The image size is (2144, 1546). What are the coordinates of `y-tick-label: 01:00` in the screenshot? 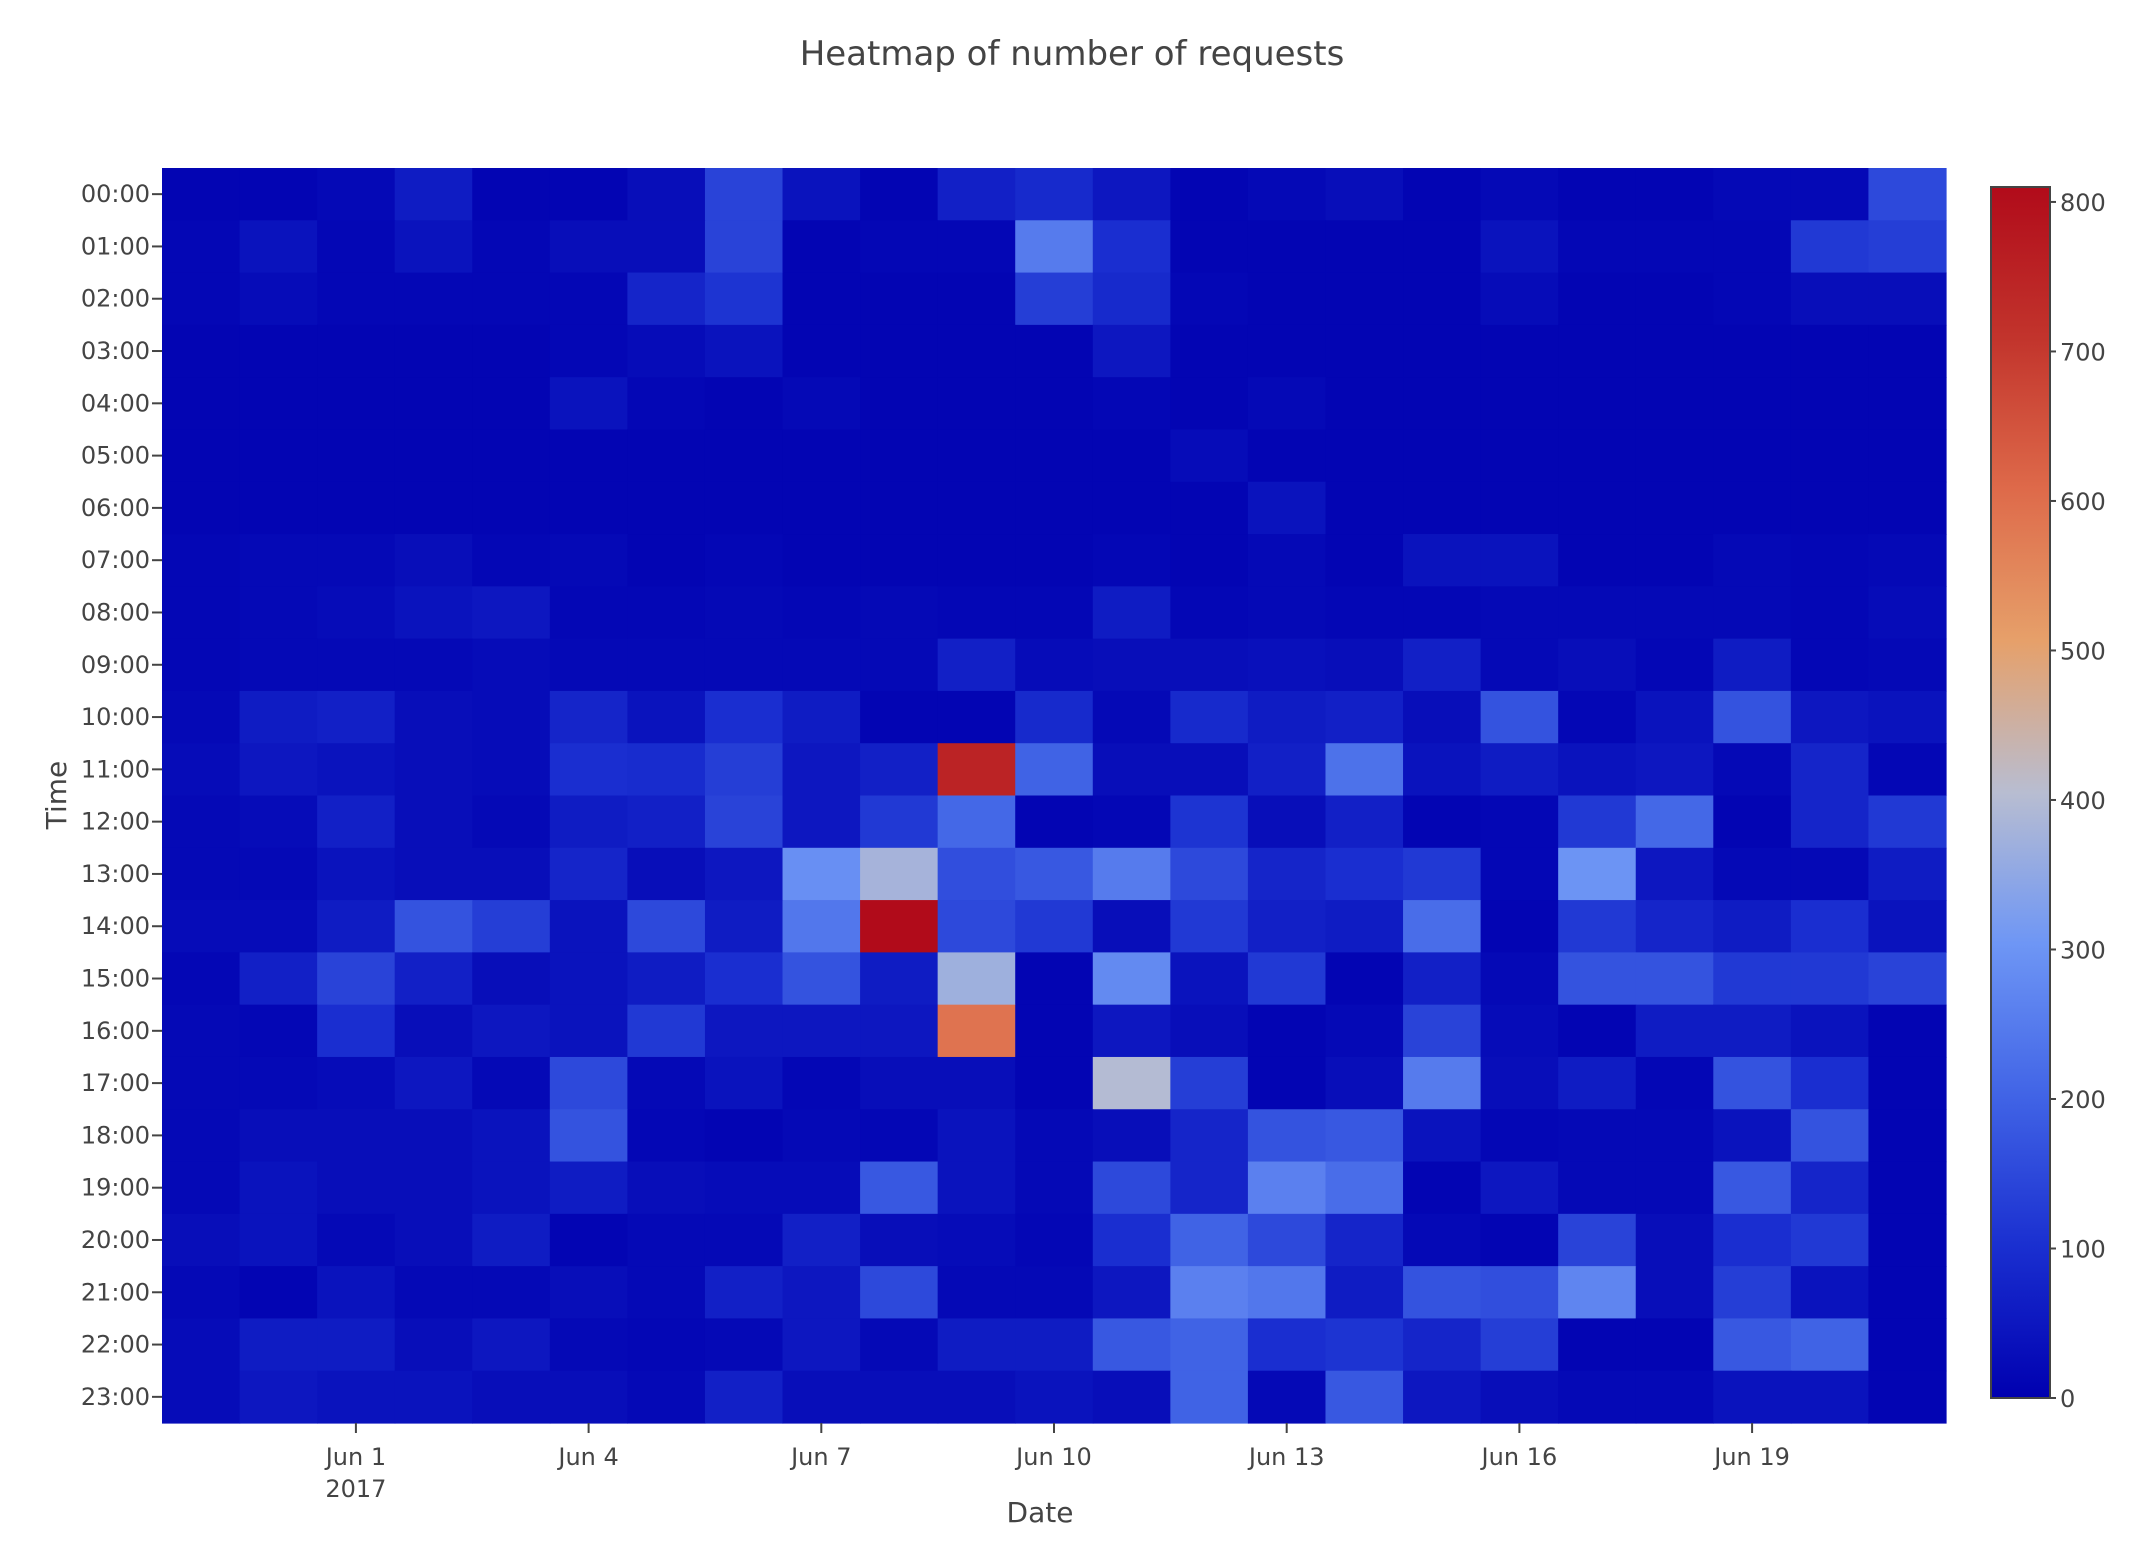 It's located at (115, 246).